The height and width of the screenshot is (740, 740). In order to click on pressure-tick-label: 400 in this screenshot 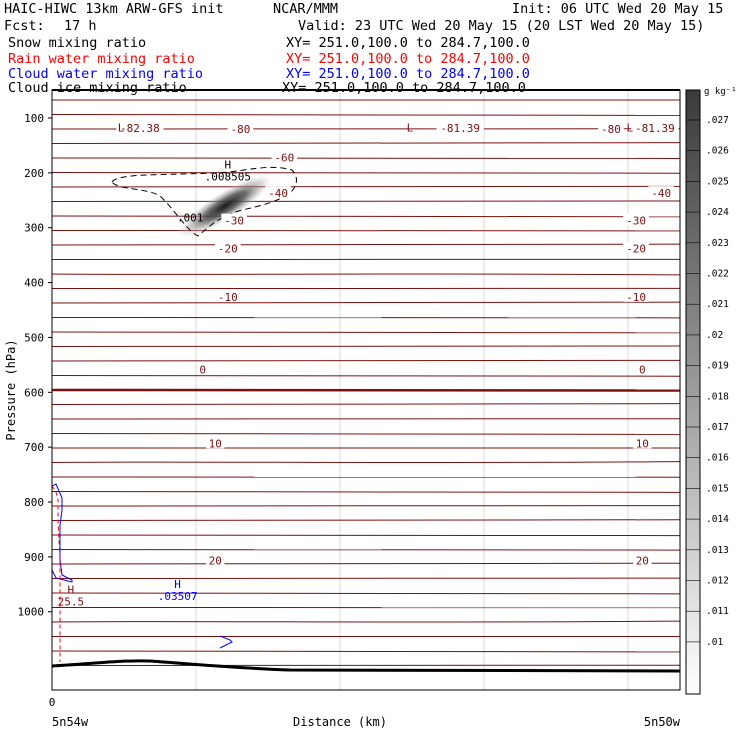, I will do `click(34, 283)`.